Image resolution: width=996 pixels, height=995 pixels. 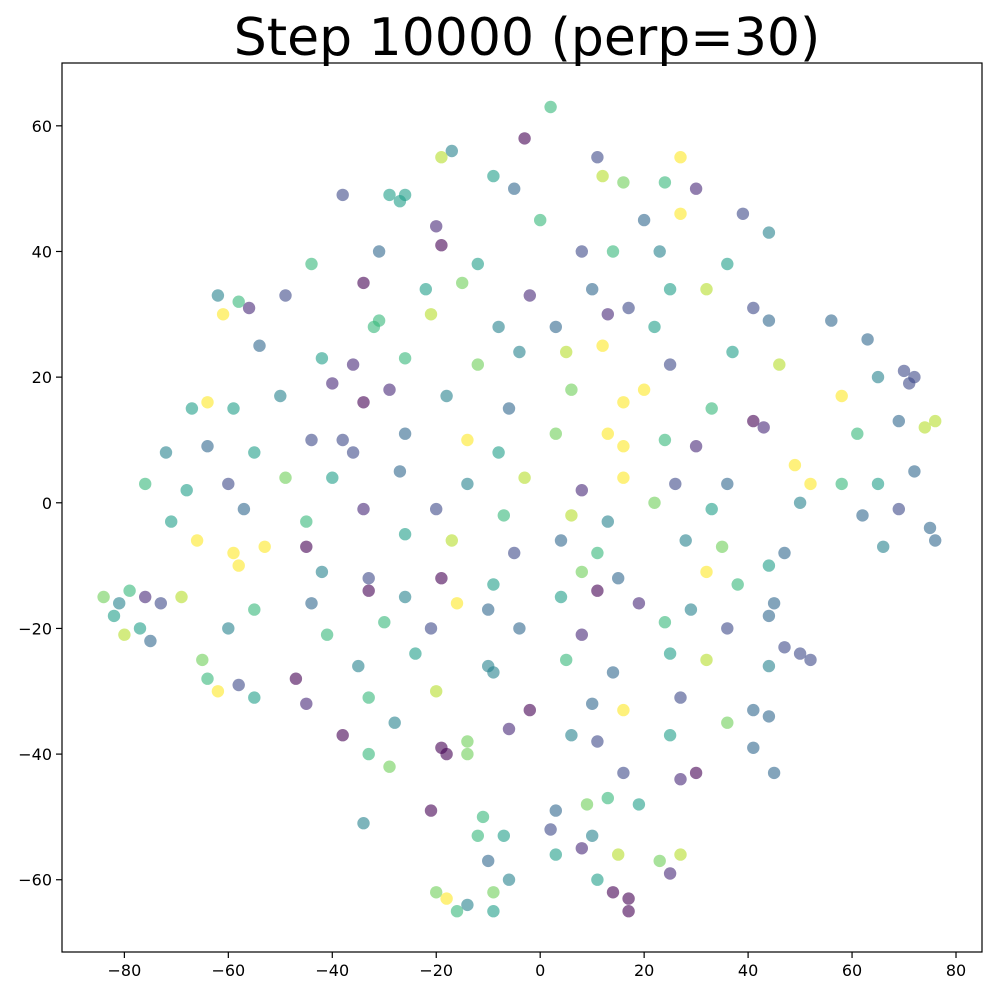 What do you see at coordinates (852, 970) in the screenshot?
I see `x-tick-label: 60` at bounding box center [852, 970].